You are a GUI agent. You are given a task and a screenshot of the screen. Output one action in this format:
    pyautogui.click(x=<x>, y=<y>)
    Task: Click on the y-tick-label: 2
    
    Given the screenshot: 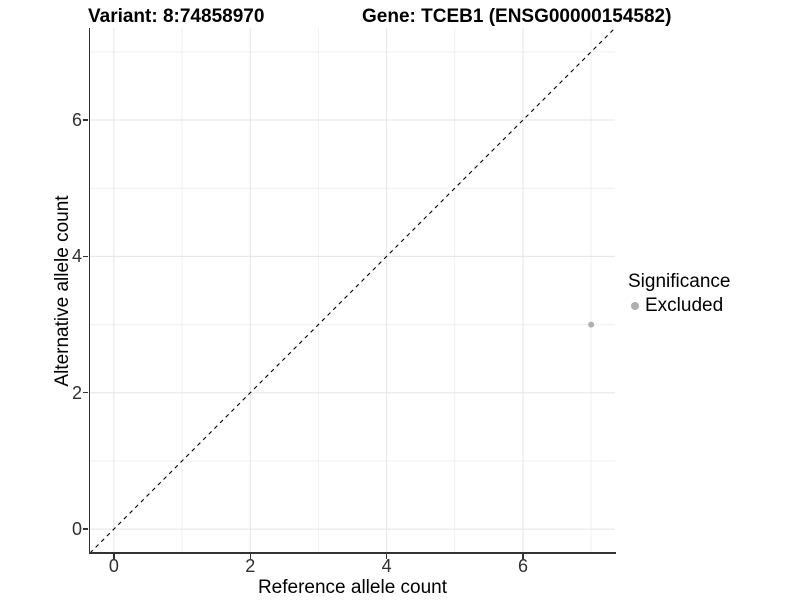 What is the action you would take?
    pyautogui.click(x=76, y=392)
    